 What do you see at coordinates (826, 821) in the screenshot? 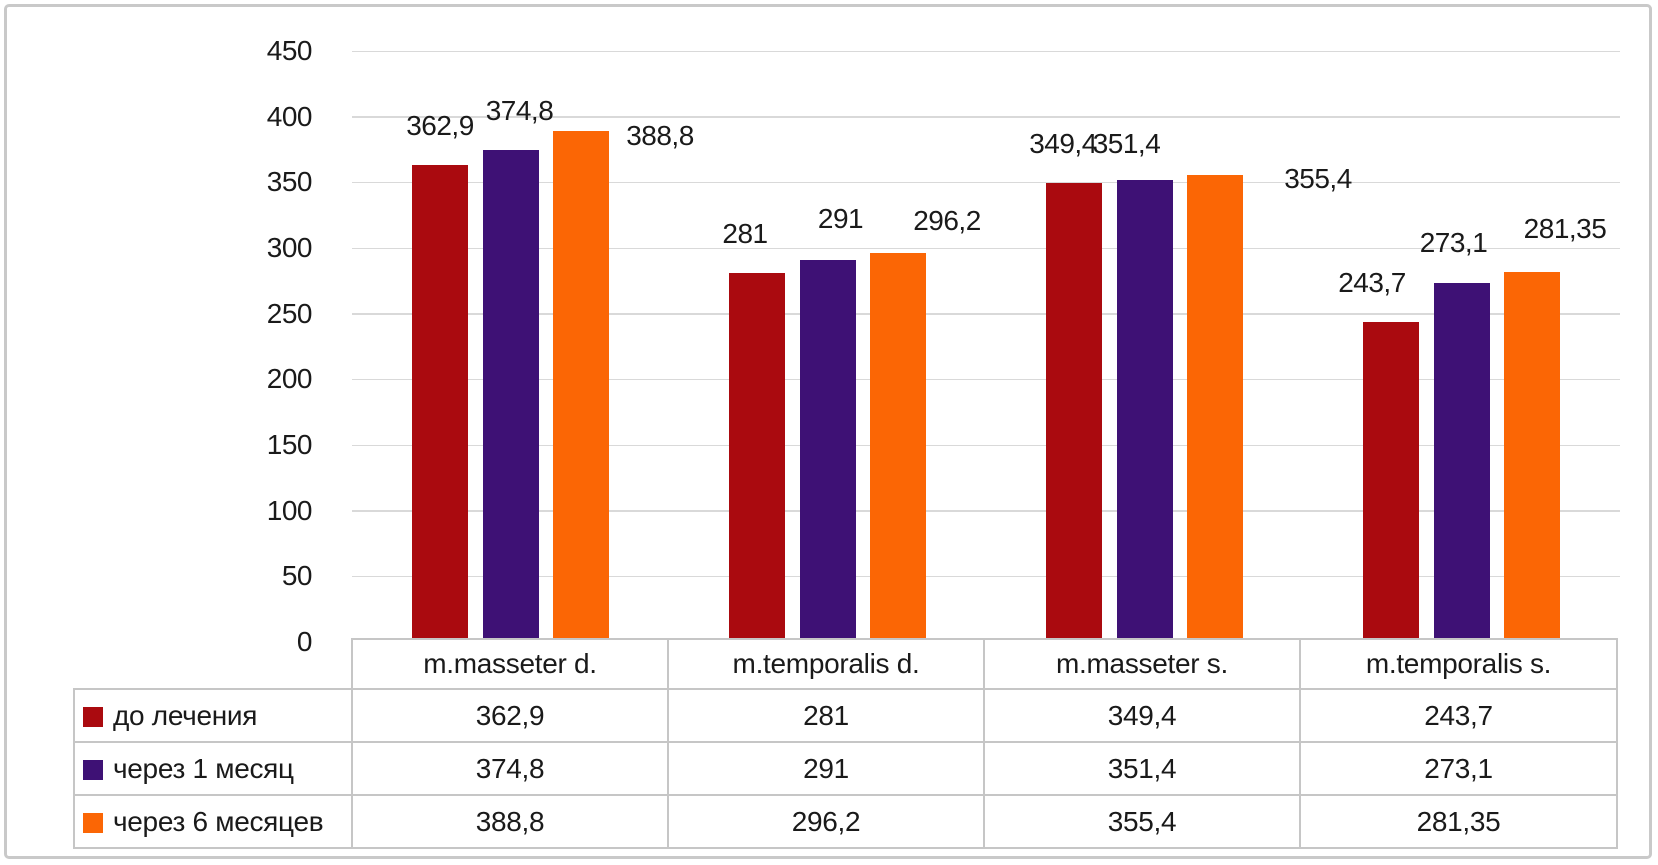
I see `table-value-cell: 296,2` at bounding box center [826, 821].